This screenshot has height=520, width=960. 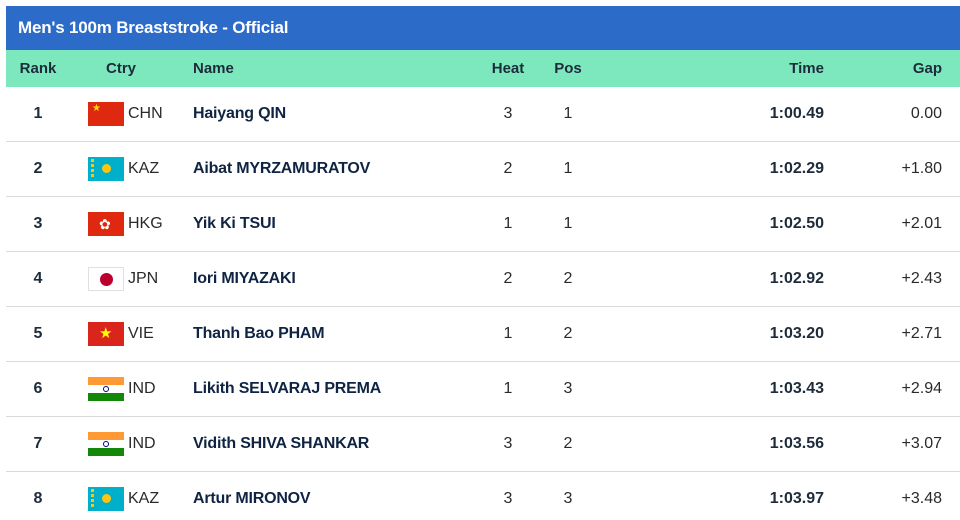 I want to click on time-cell: 1:02.92, so click(x=796, y=278).